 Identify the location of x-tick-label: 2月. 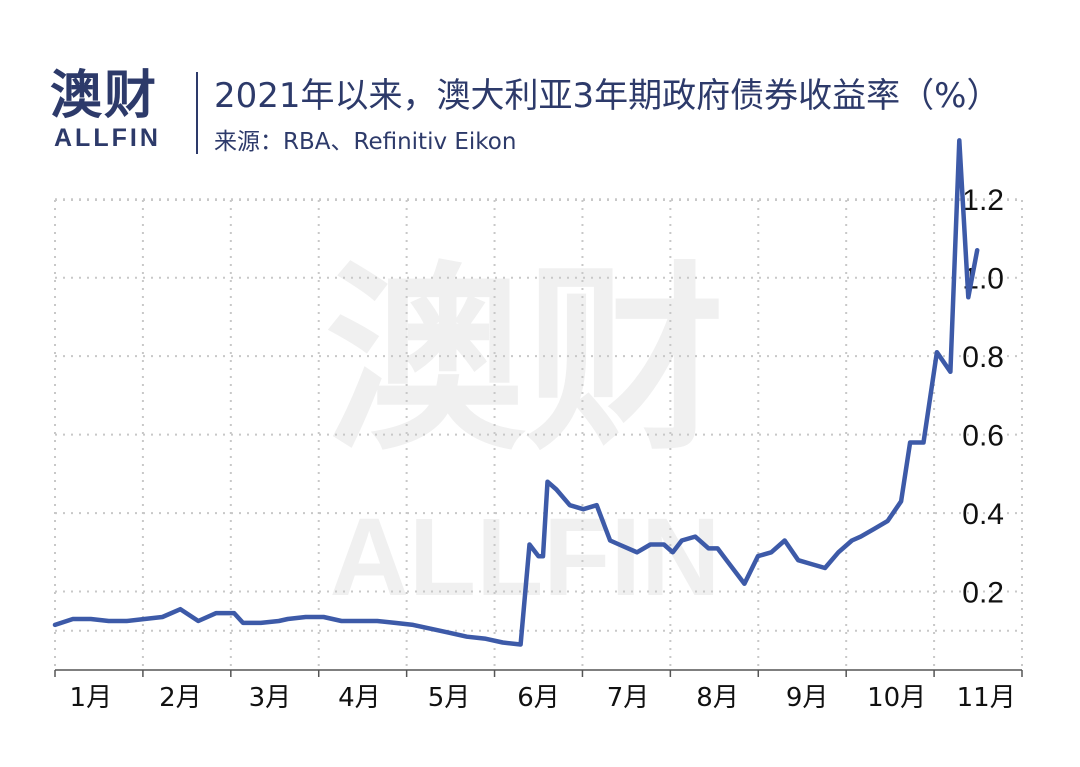
(180, 698).